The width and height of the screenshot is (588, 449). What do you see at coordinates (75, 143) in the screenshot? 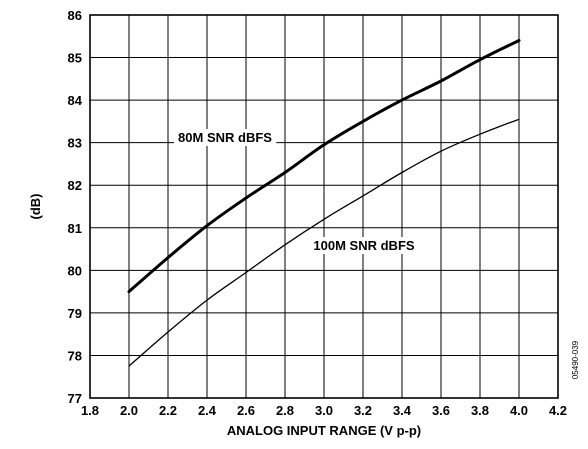
I see `y-tick-label: 83` at bounding box center [75, 143].